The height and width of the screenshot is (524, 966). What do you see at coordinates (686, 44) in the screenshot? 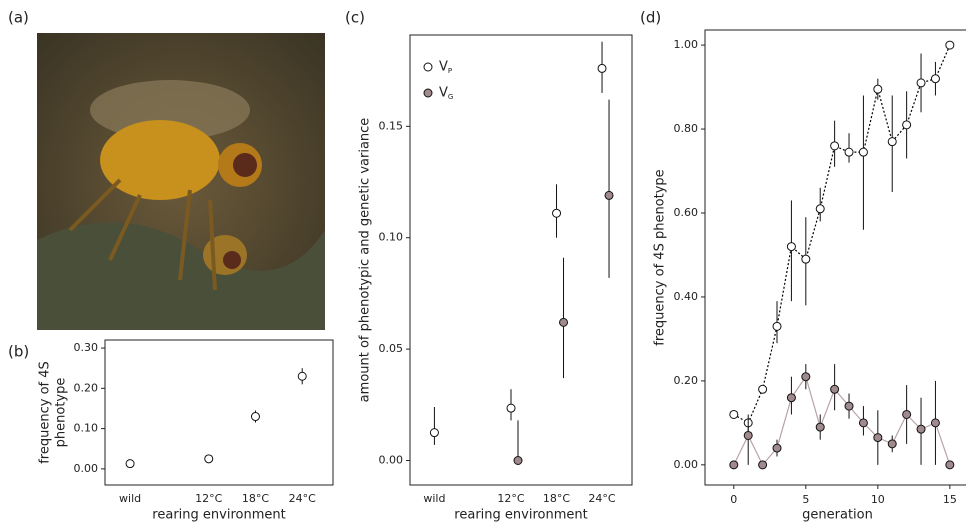
I see `y-tick-label: 1.00` at bounding box center [686, 44].